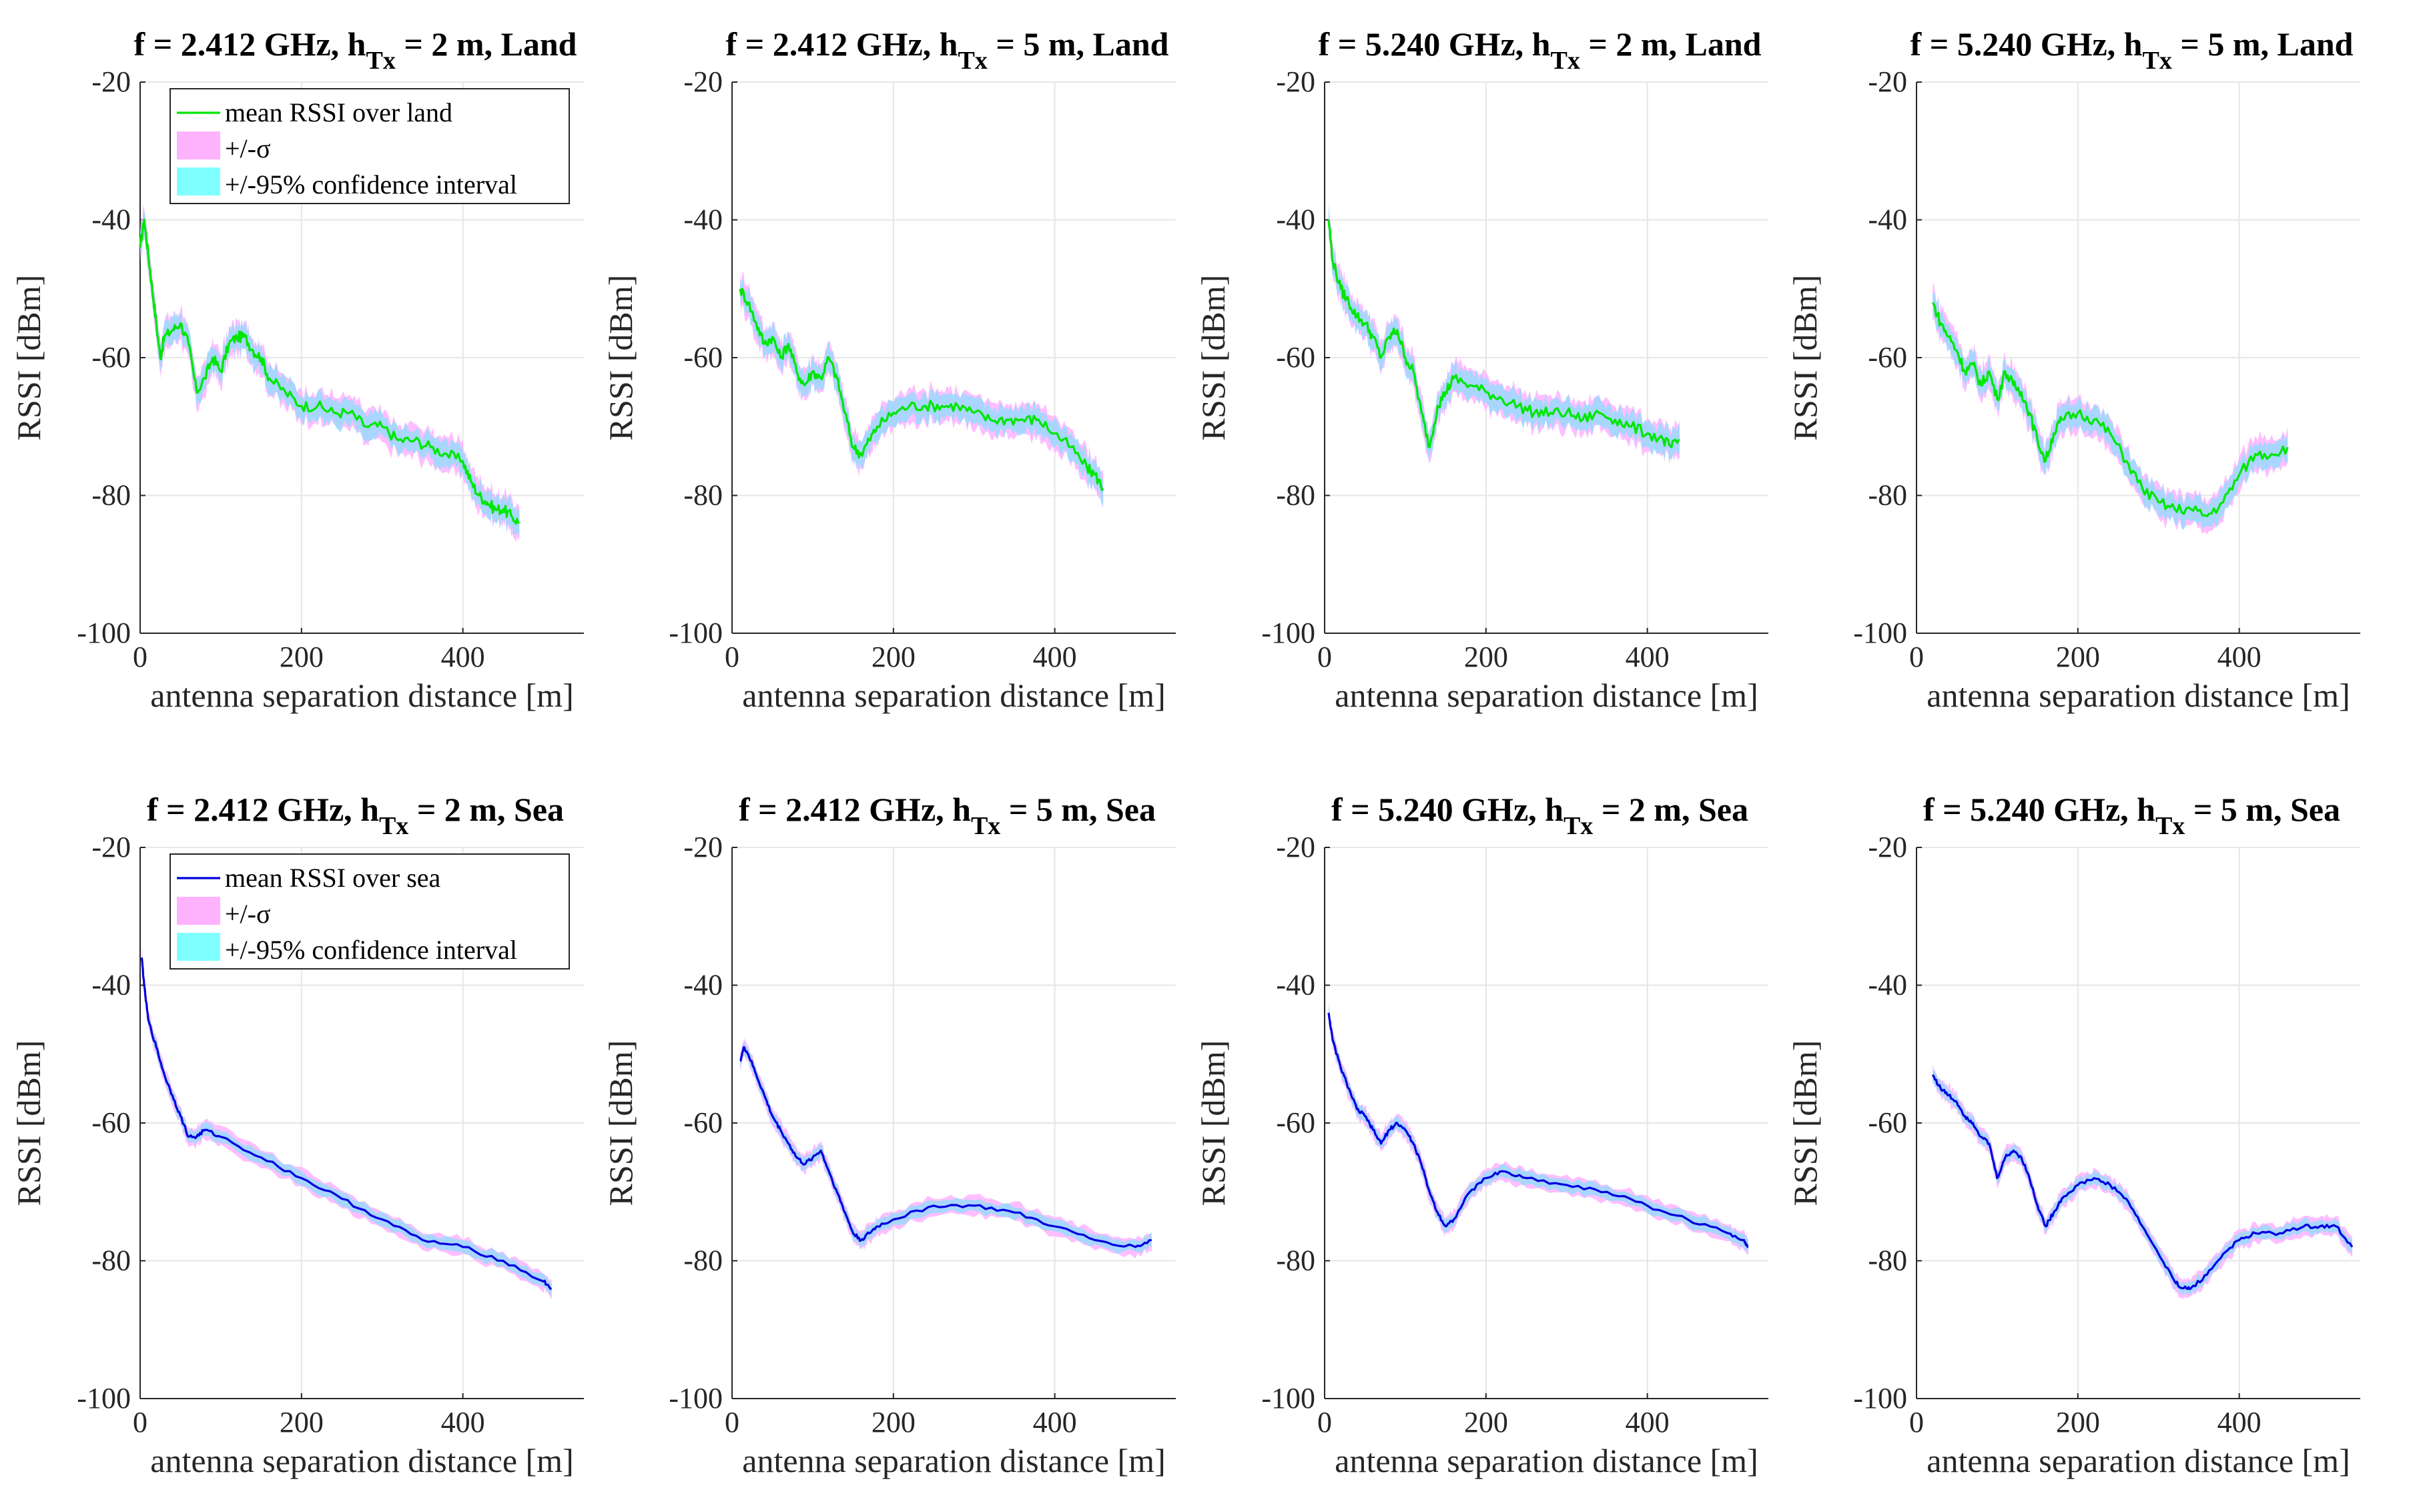  I want to click on chart-title: f = 5.240 GHz, hTx = 5 m, Land, so click(2132, 50).